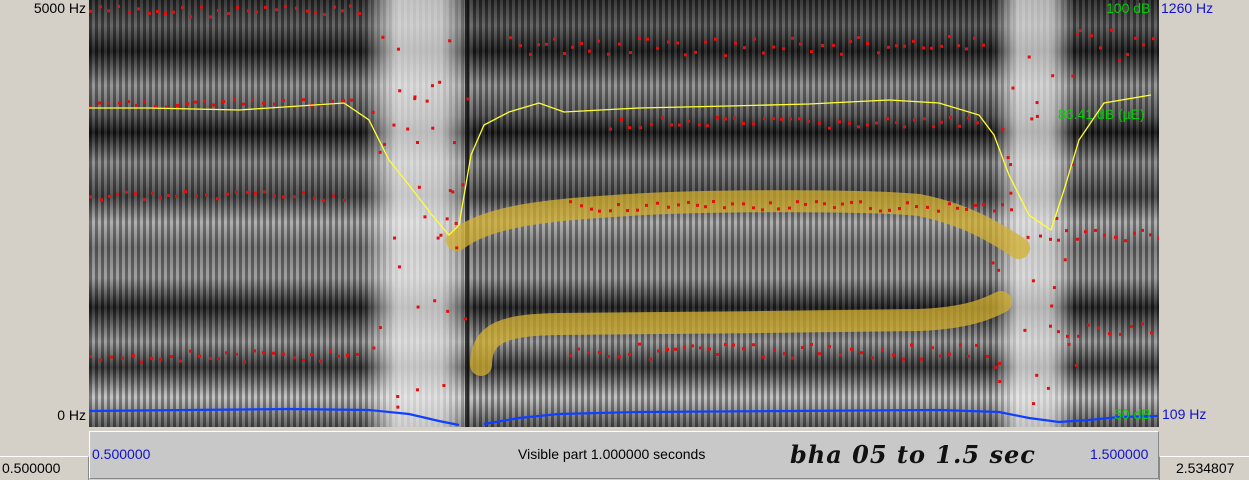 Image resolution: width=1249 pixels, height=480 pixels. I want to click on window-end-time: 2.534807, so click(1205, 468).